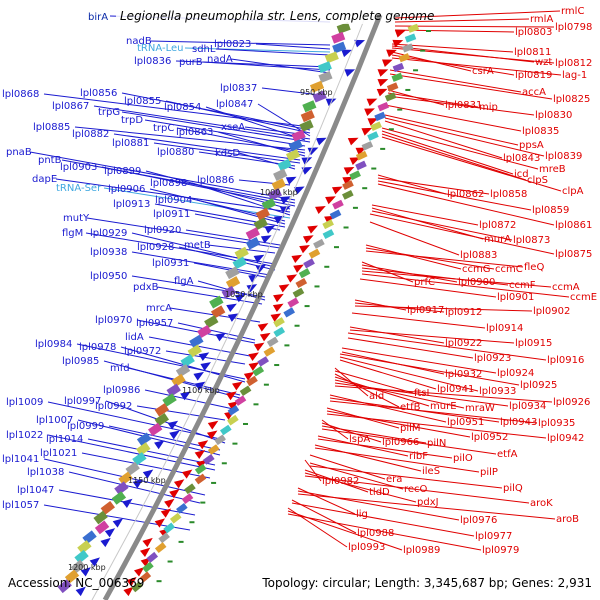 Image resolution: width=600 pixels, height=600 pixels. Describe the element at coordinates (478, 520) in the screenshot. I see `gene-label: lpl0976` at that location.